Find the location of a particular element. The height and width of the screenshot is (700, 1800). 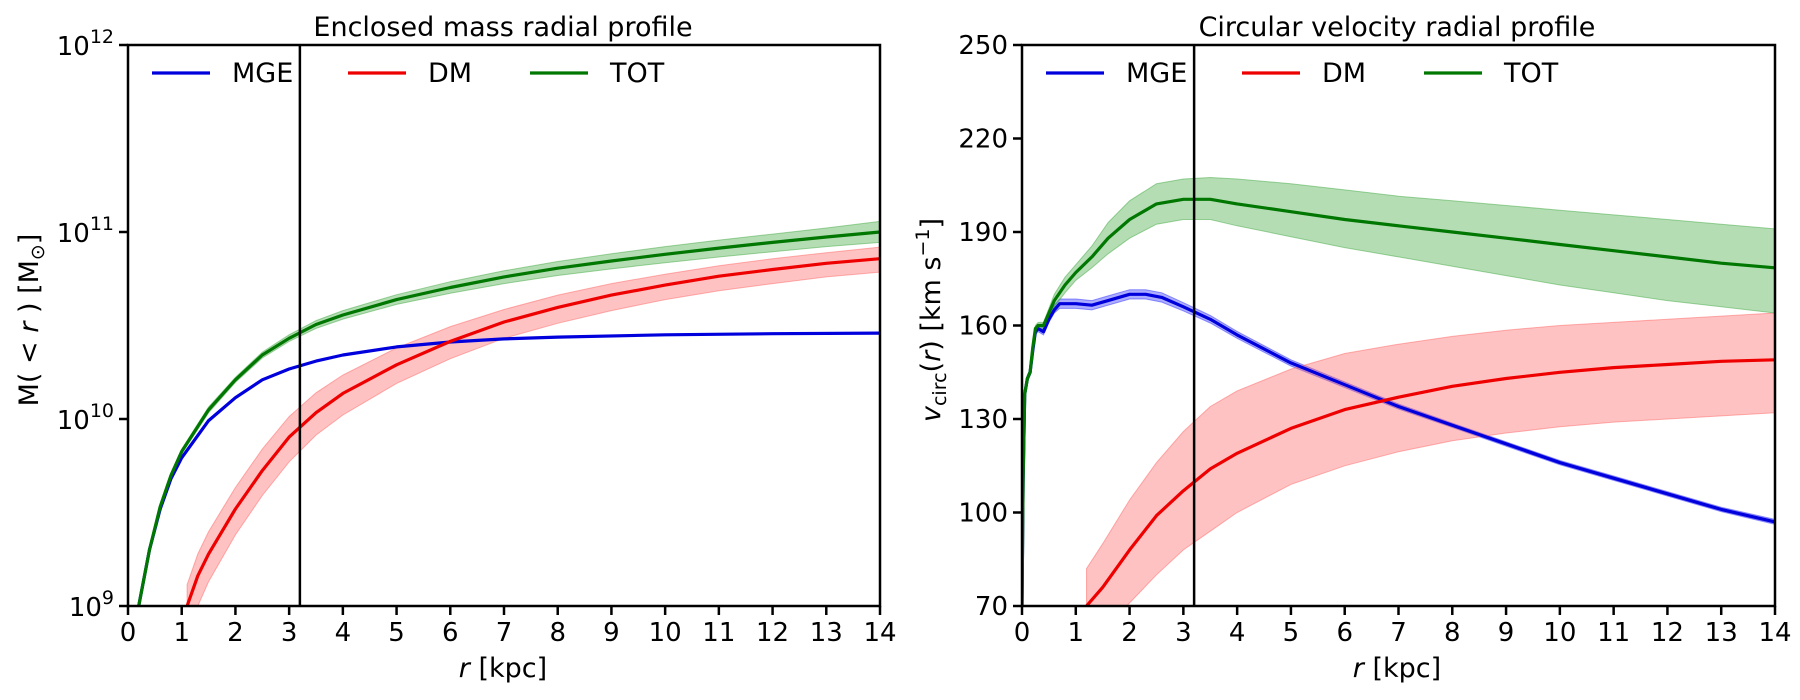

mass-x-tick-label: 6 is located at coordinates (450, 633).